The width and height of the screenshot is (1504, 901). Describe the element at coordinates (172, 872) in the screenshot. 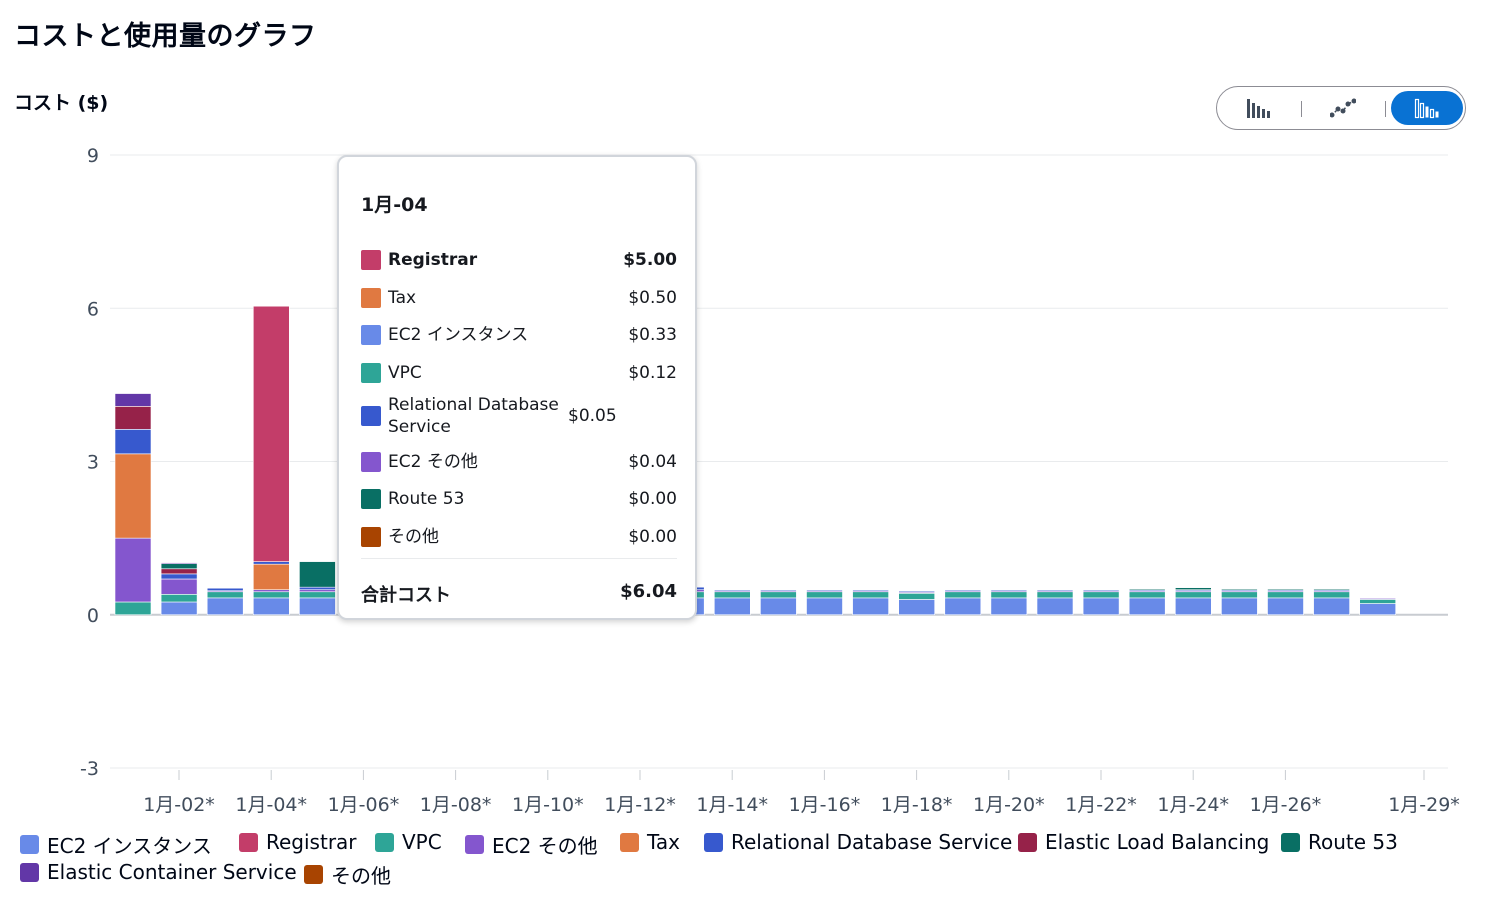

I see `legend-label: Elastic Container Service` at that location.